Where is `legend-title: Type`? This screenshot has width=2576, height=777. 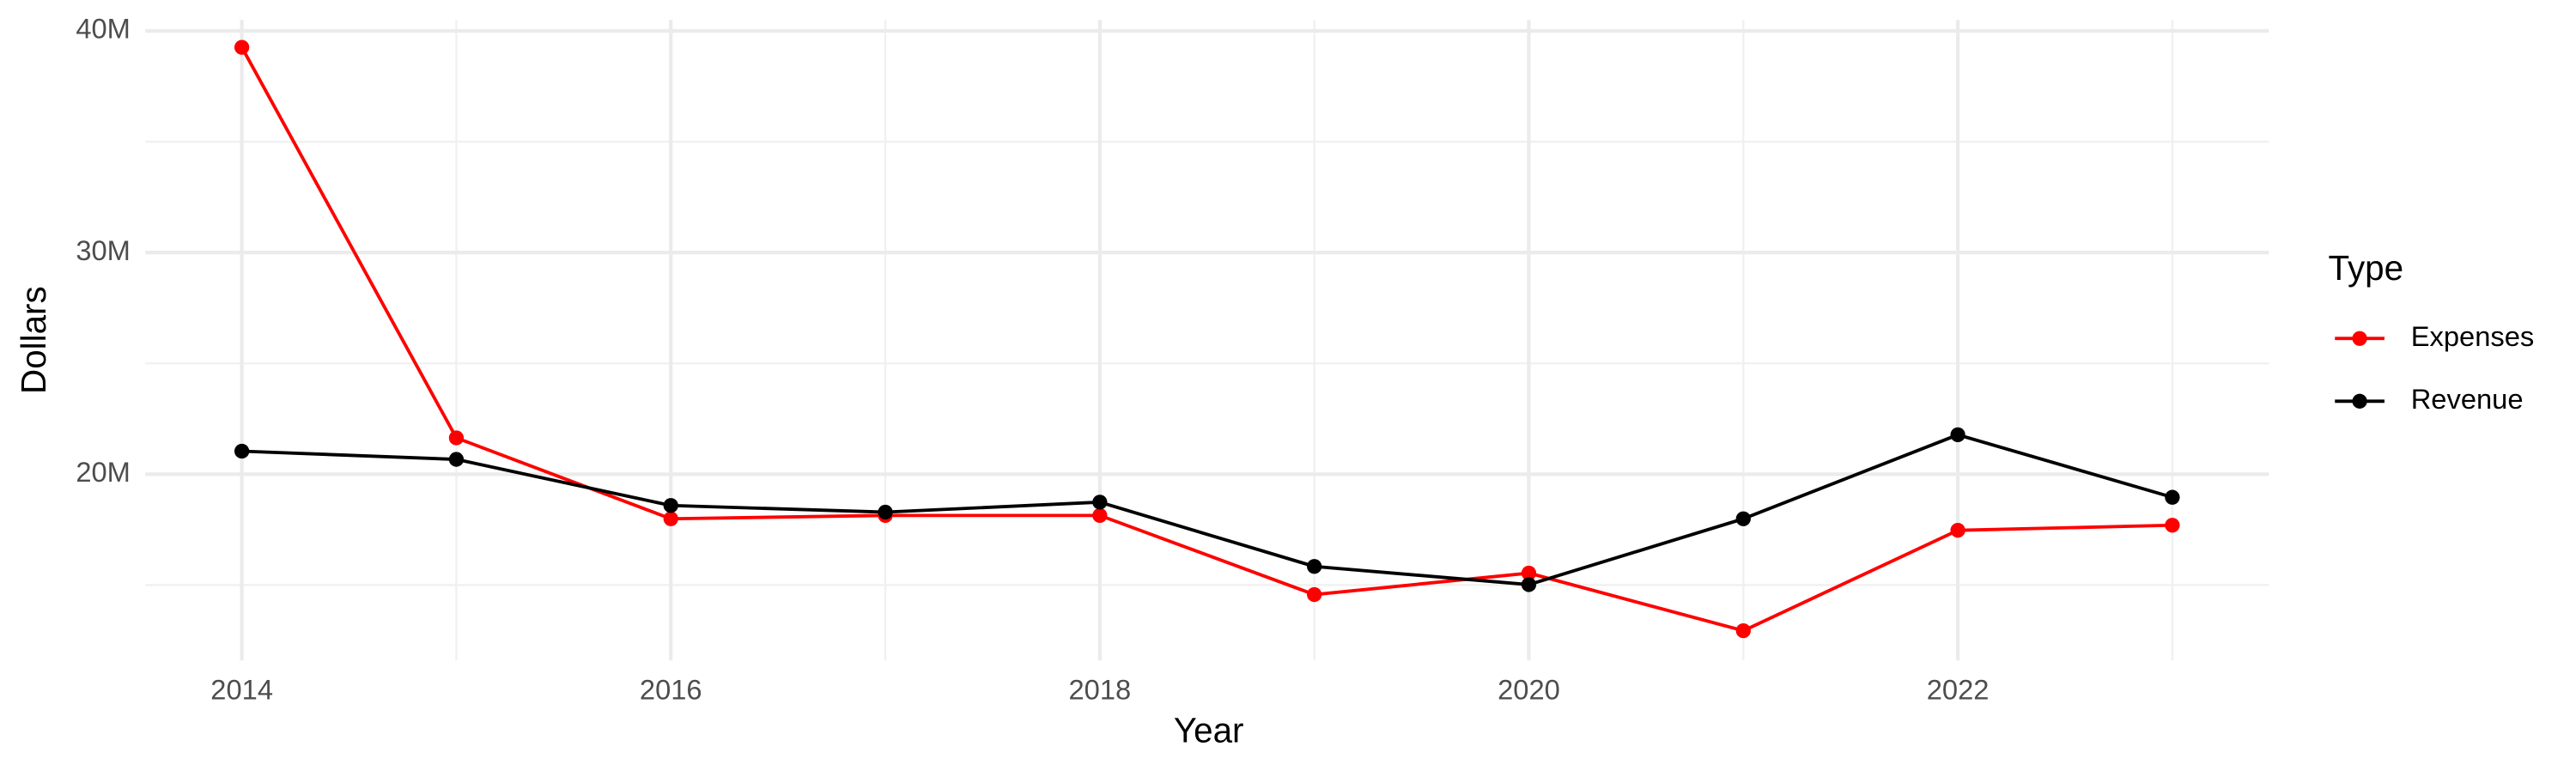 legend-title: Type is located at coordinates (2367, 268).